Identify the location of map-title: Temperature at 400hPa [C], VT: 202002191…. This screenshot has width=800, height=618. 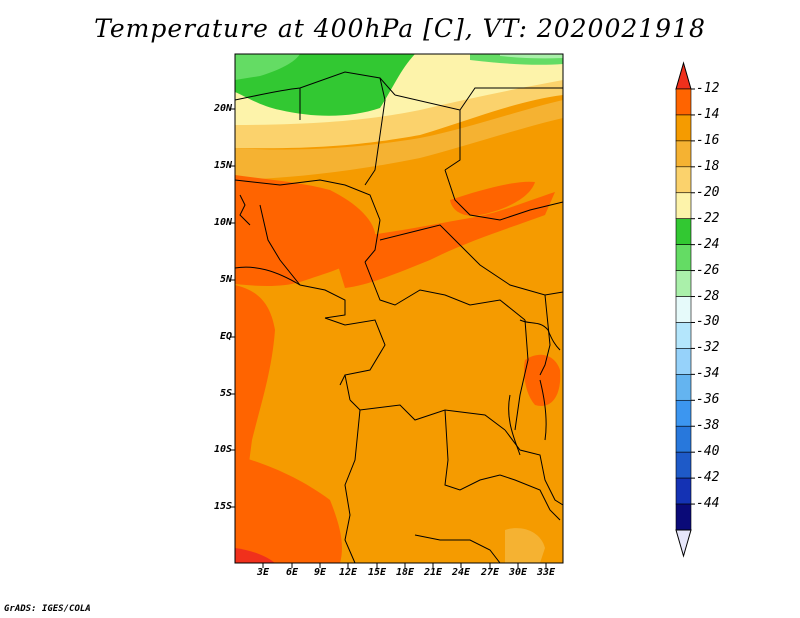
(400, 28).